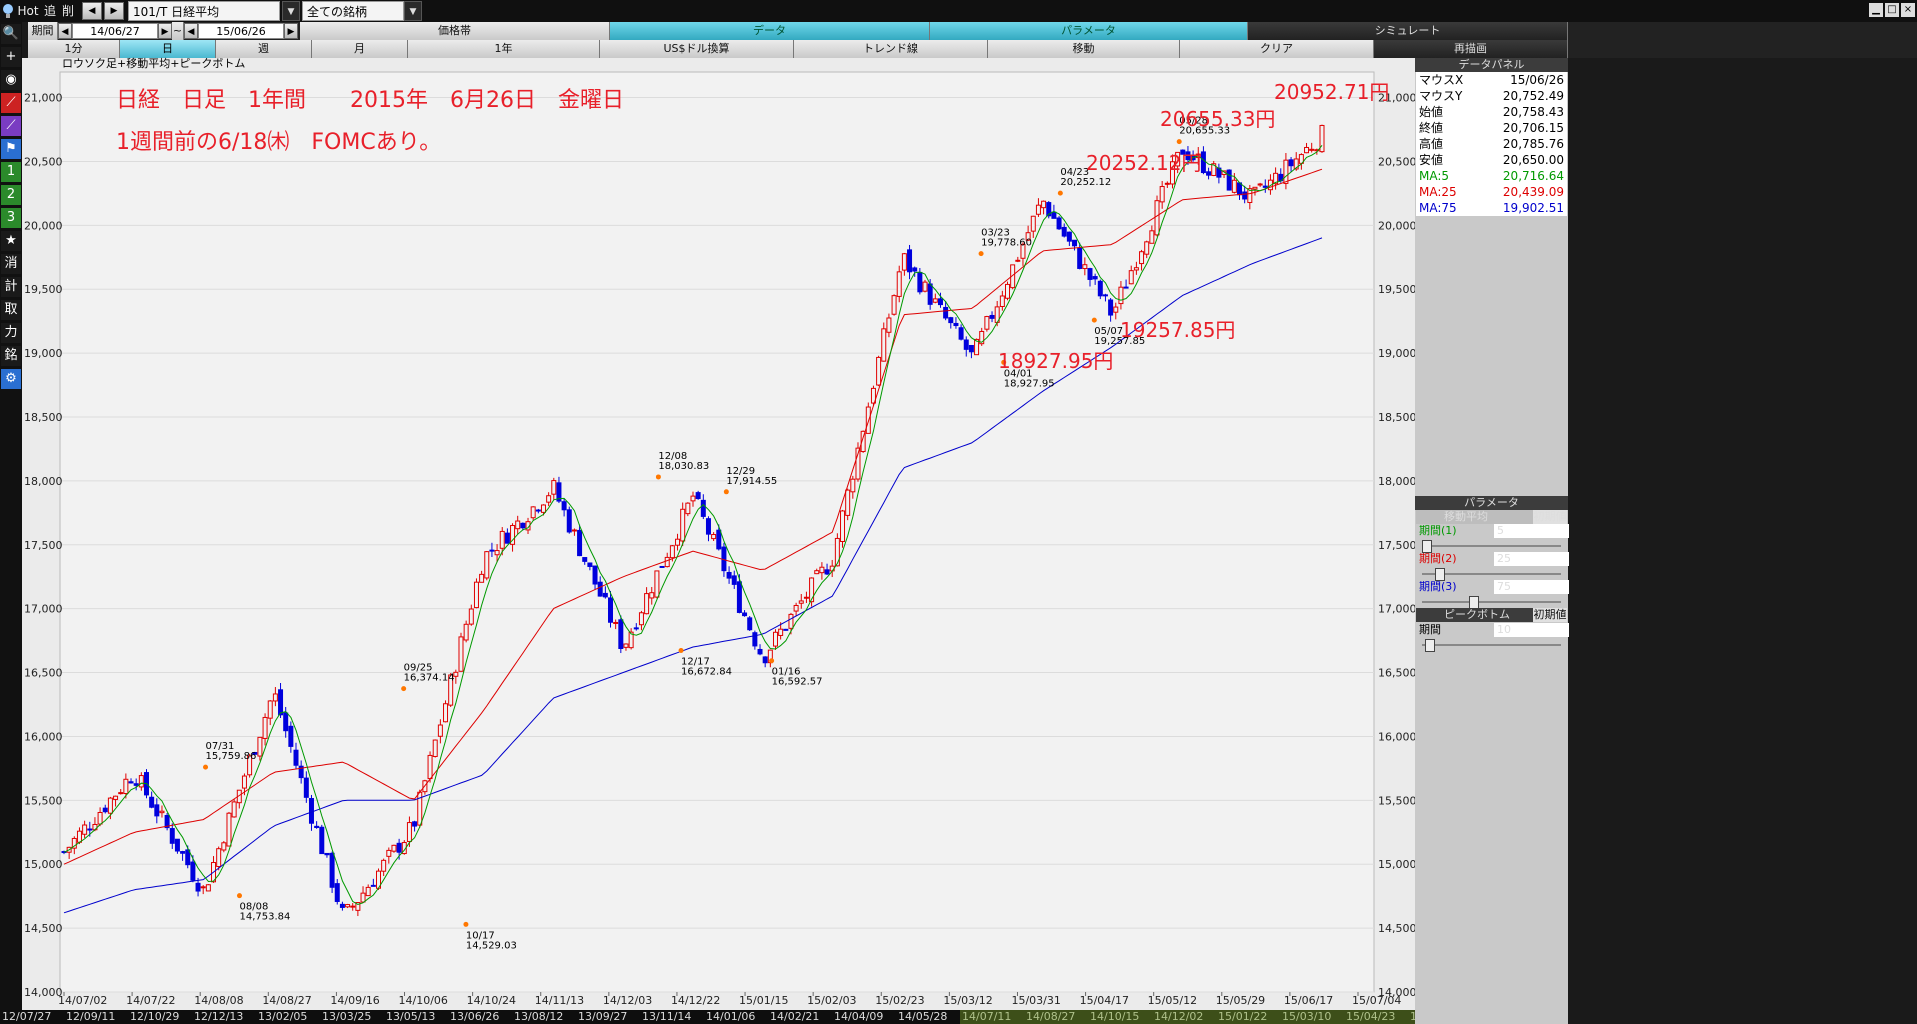 The image size is (1917, 1024). What do you see at coordinates (11, 195) in the screenshot?
I see `left-tool-7: 2` at bounding box center [11, 195].